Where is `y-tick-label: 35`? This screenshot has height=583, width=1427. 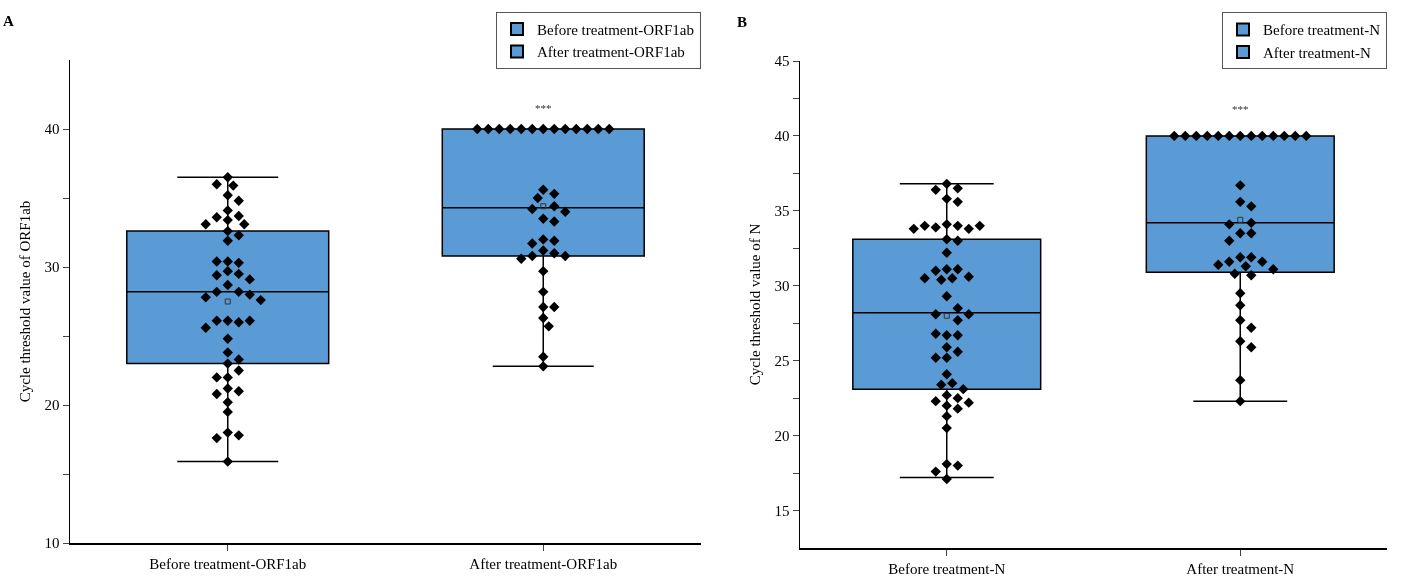 y-tick-label: 35 is located at coordinates (782, 211).